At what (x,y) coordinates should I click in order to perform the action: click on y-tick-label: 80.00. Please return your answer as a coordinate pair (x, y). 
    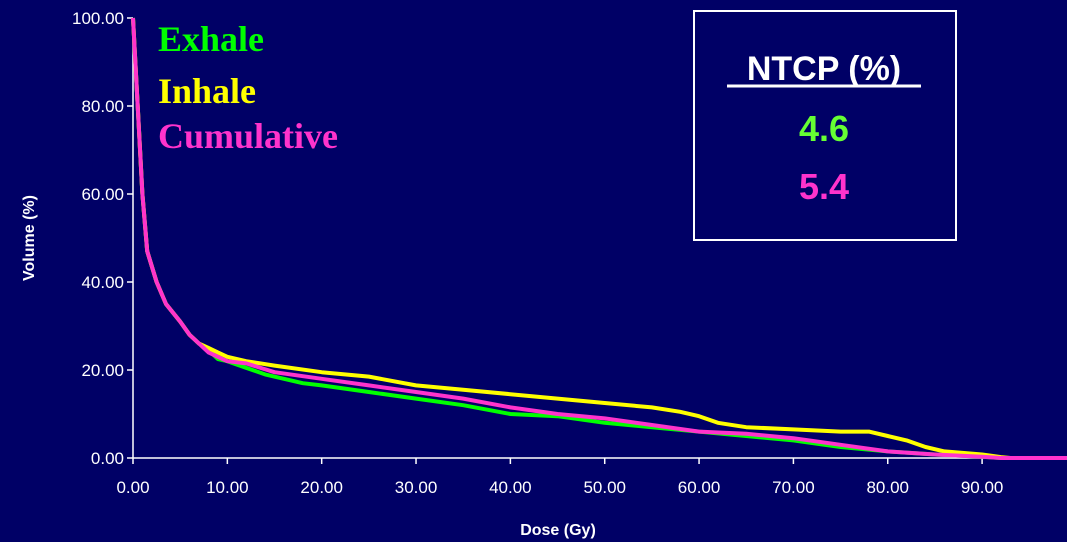
    Looking at the image, I should click on (102, 106).